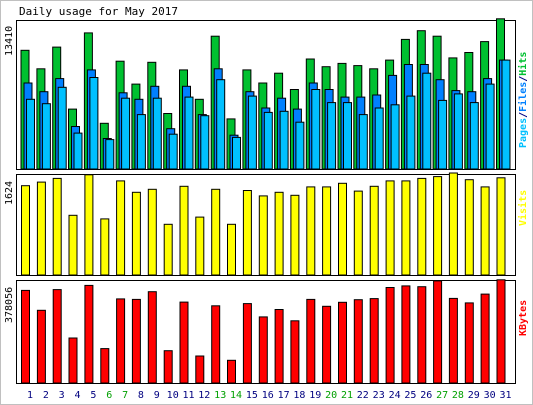 The height and width of the screenshot is (405, 533). What do you see at coordinates (410, 395) in the screenshot?
I see `x-axis-day-label: 25` at bounding box center [410, 395].